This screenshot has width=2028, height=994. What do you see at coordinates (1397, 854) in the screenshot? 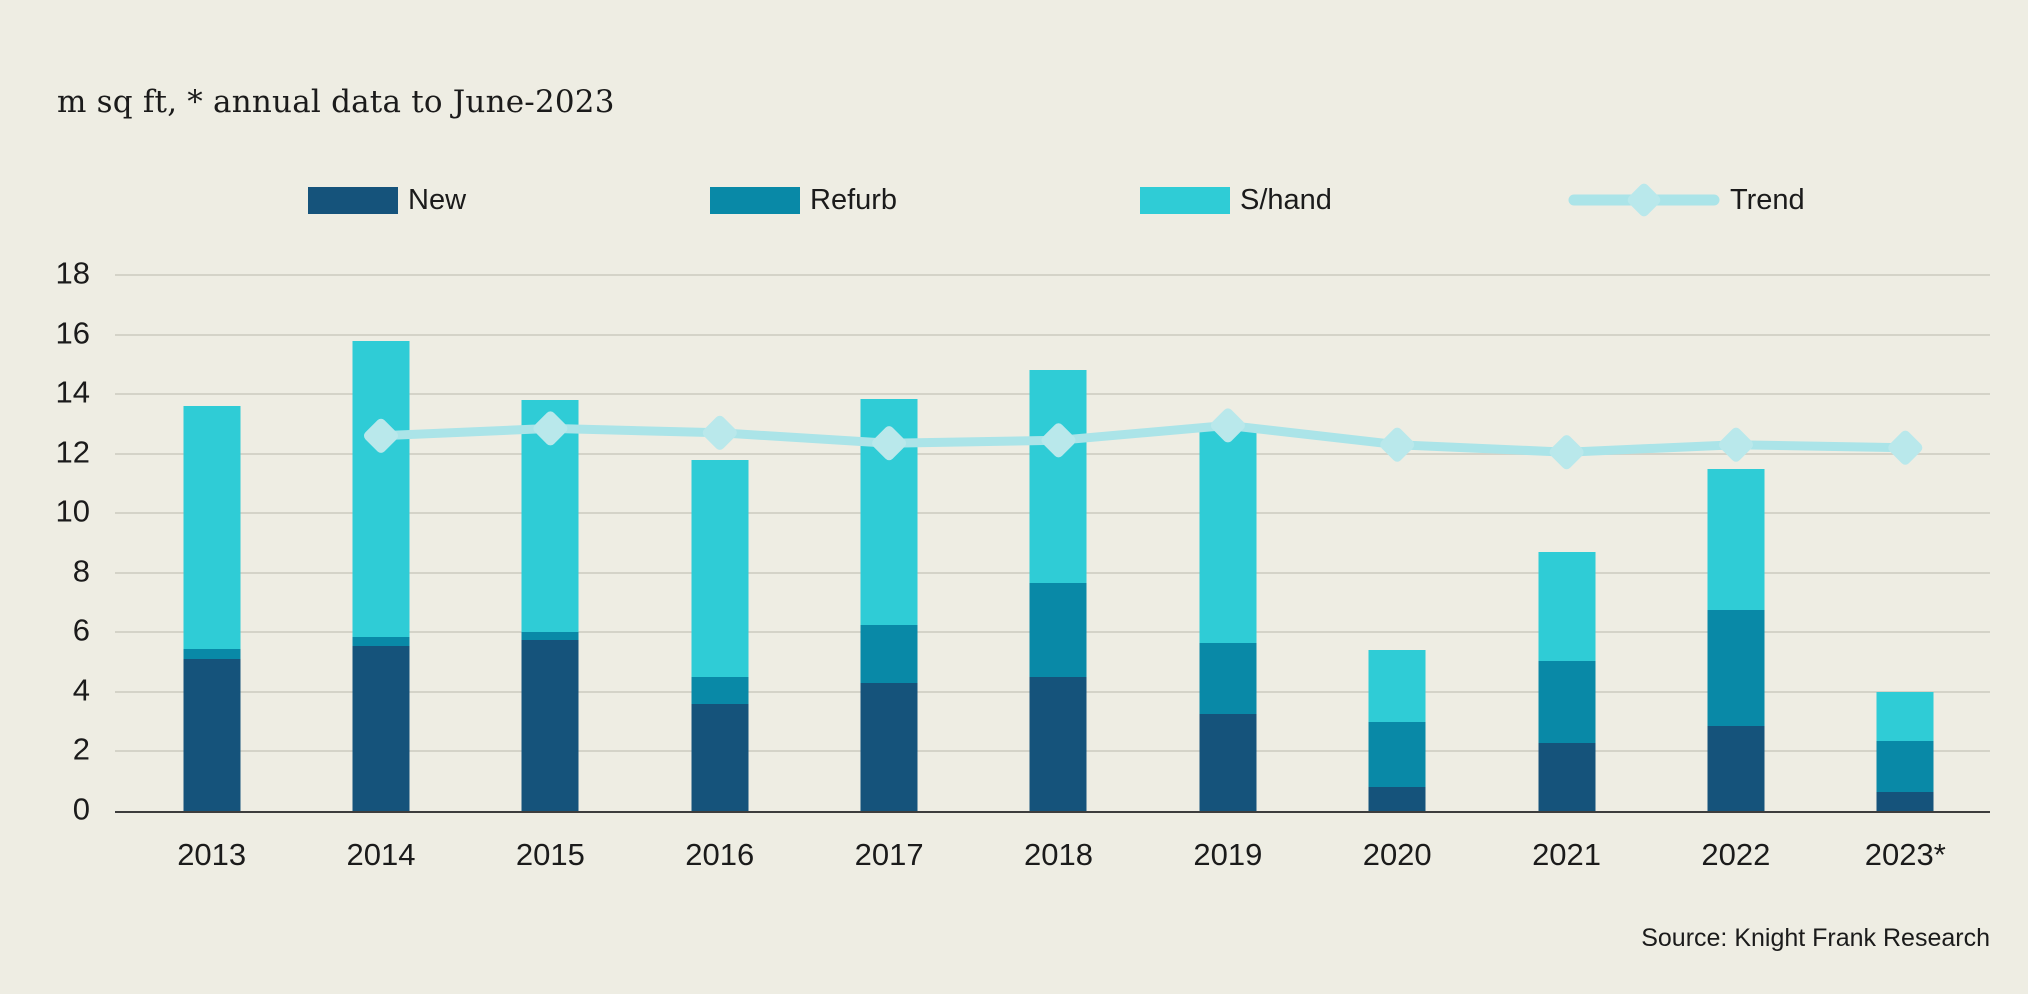
I see `x-axis-tick-label: 2020` at bounding box center [1397, 854].